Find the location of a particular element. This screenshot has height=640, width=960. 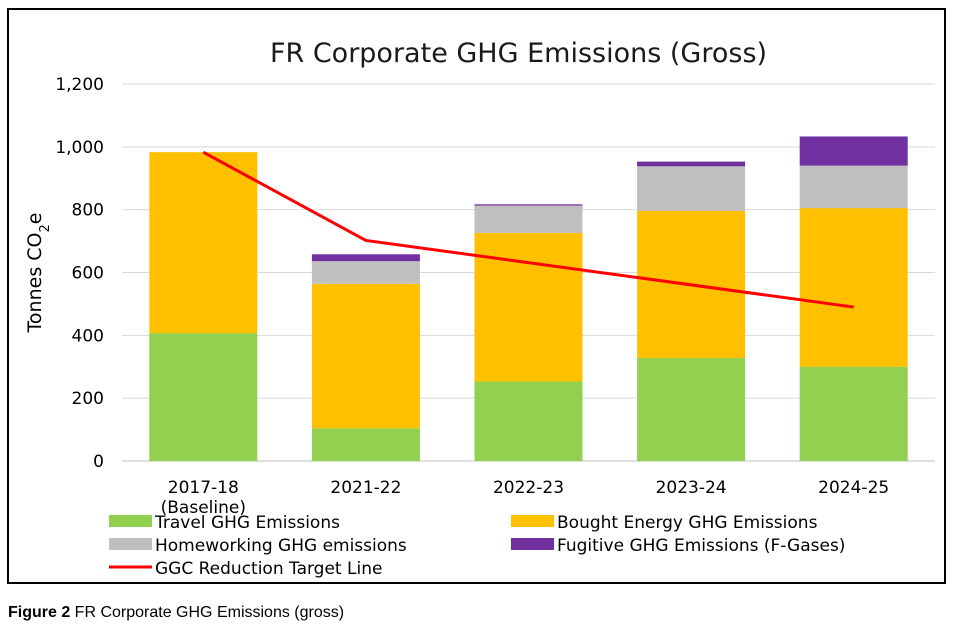

legend-label-3: Fugitive GHG Emissions (F-Gases) is located at coordinates (701, 546).